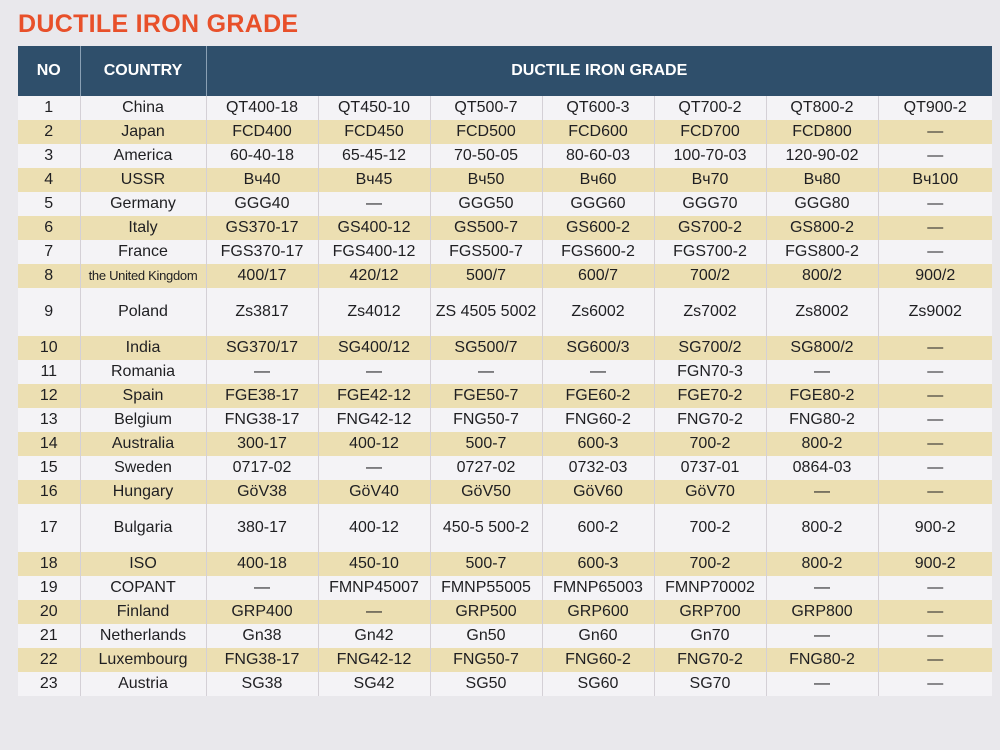  Describe the element at coordinates (486, 468) in the screenshot. I see `grade-cell: 0727-02` at that location.